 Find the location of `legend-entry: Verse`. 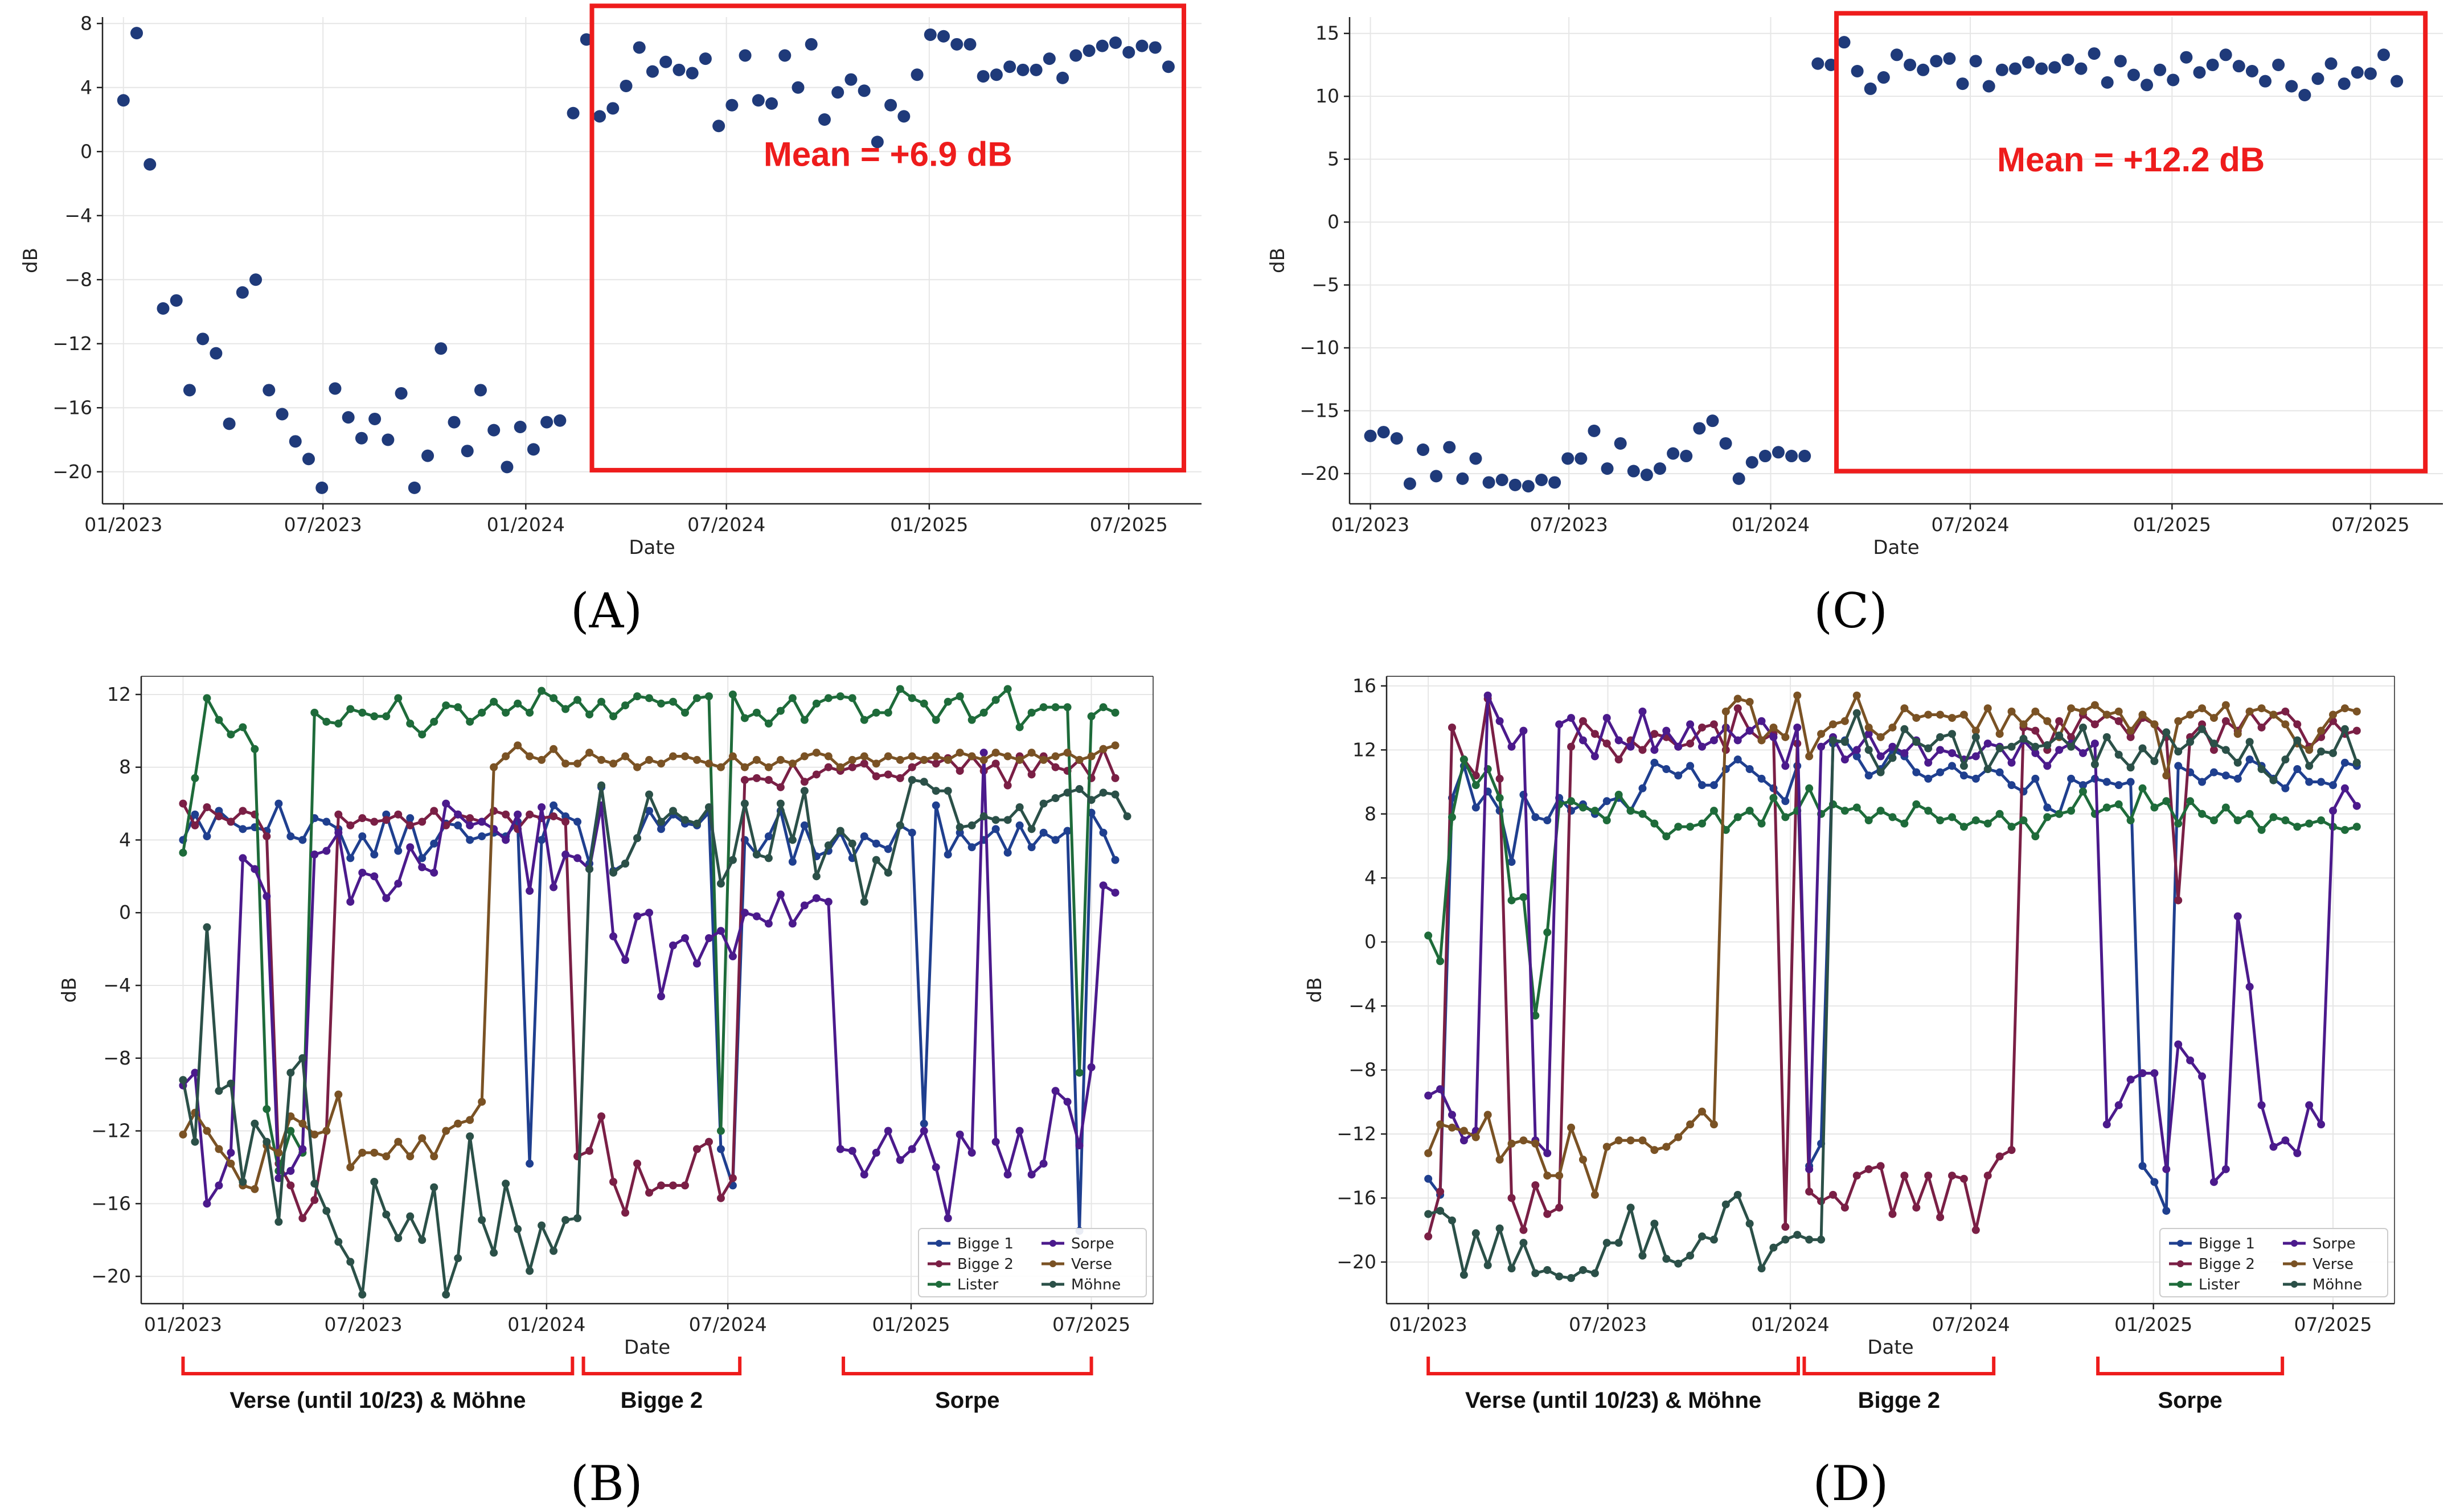

legend-entry: Verse is located at coordinates (2333, 1264).